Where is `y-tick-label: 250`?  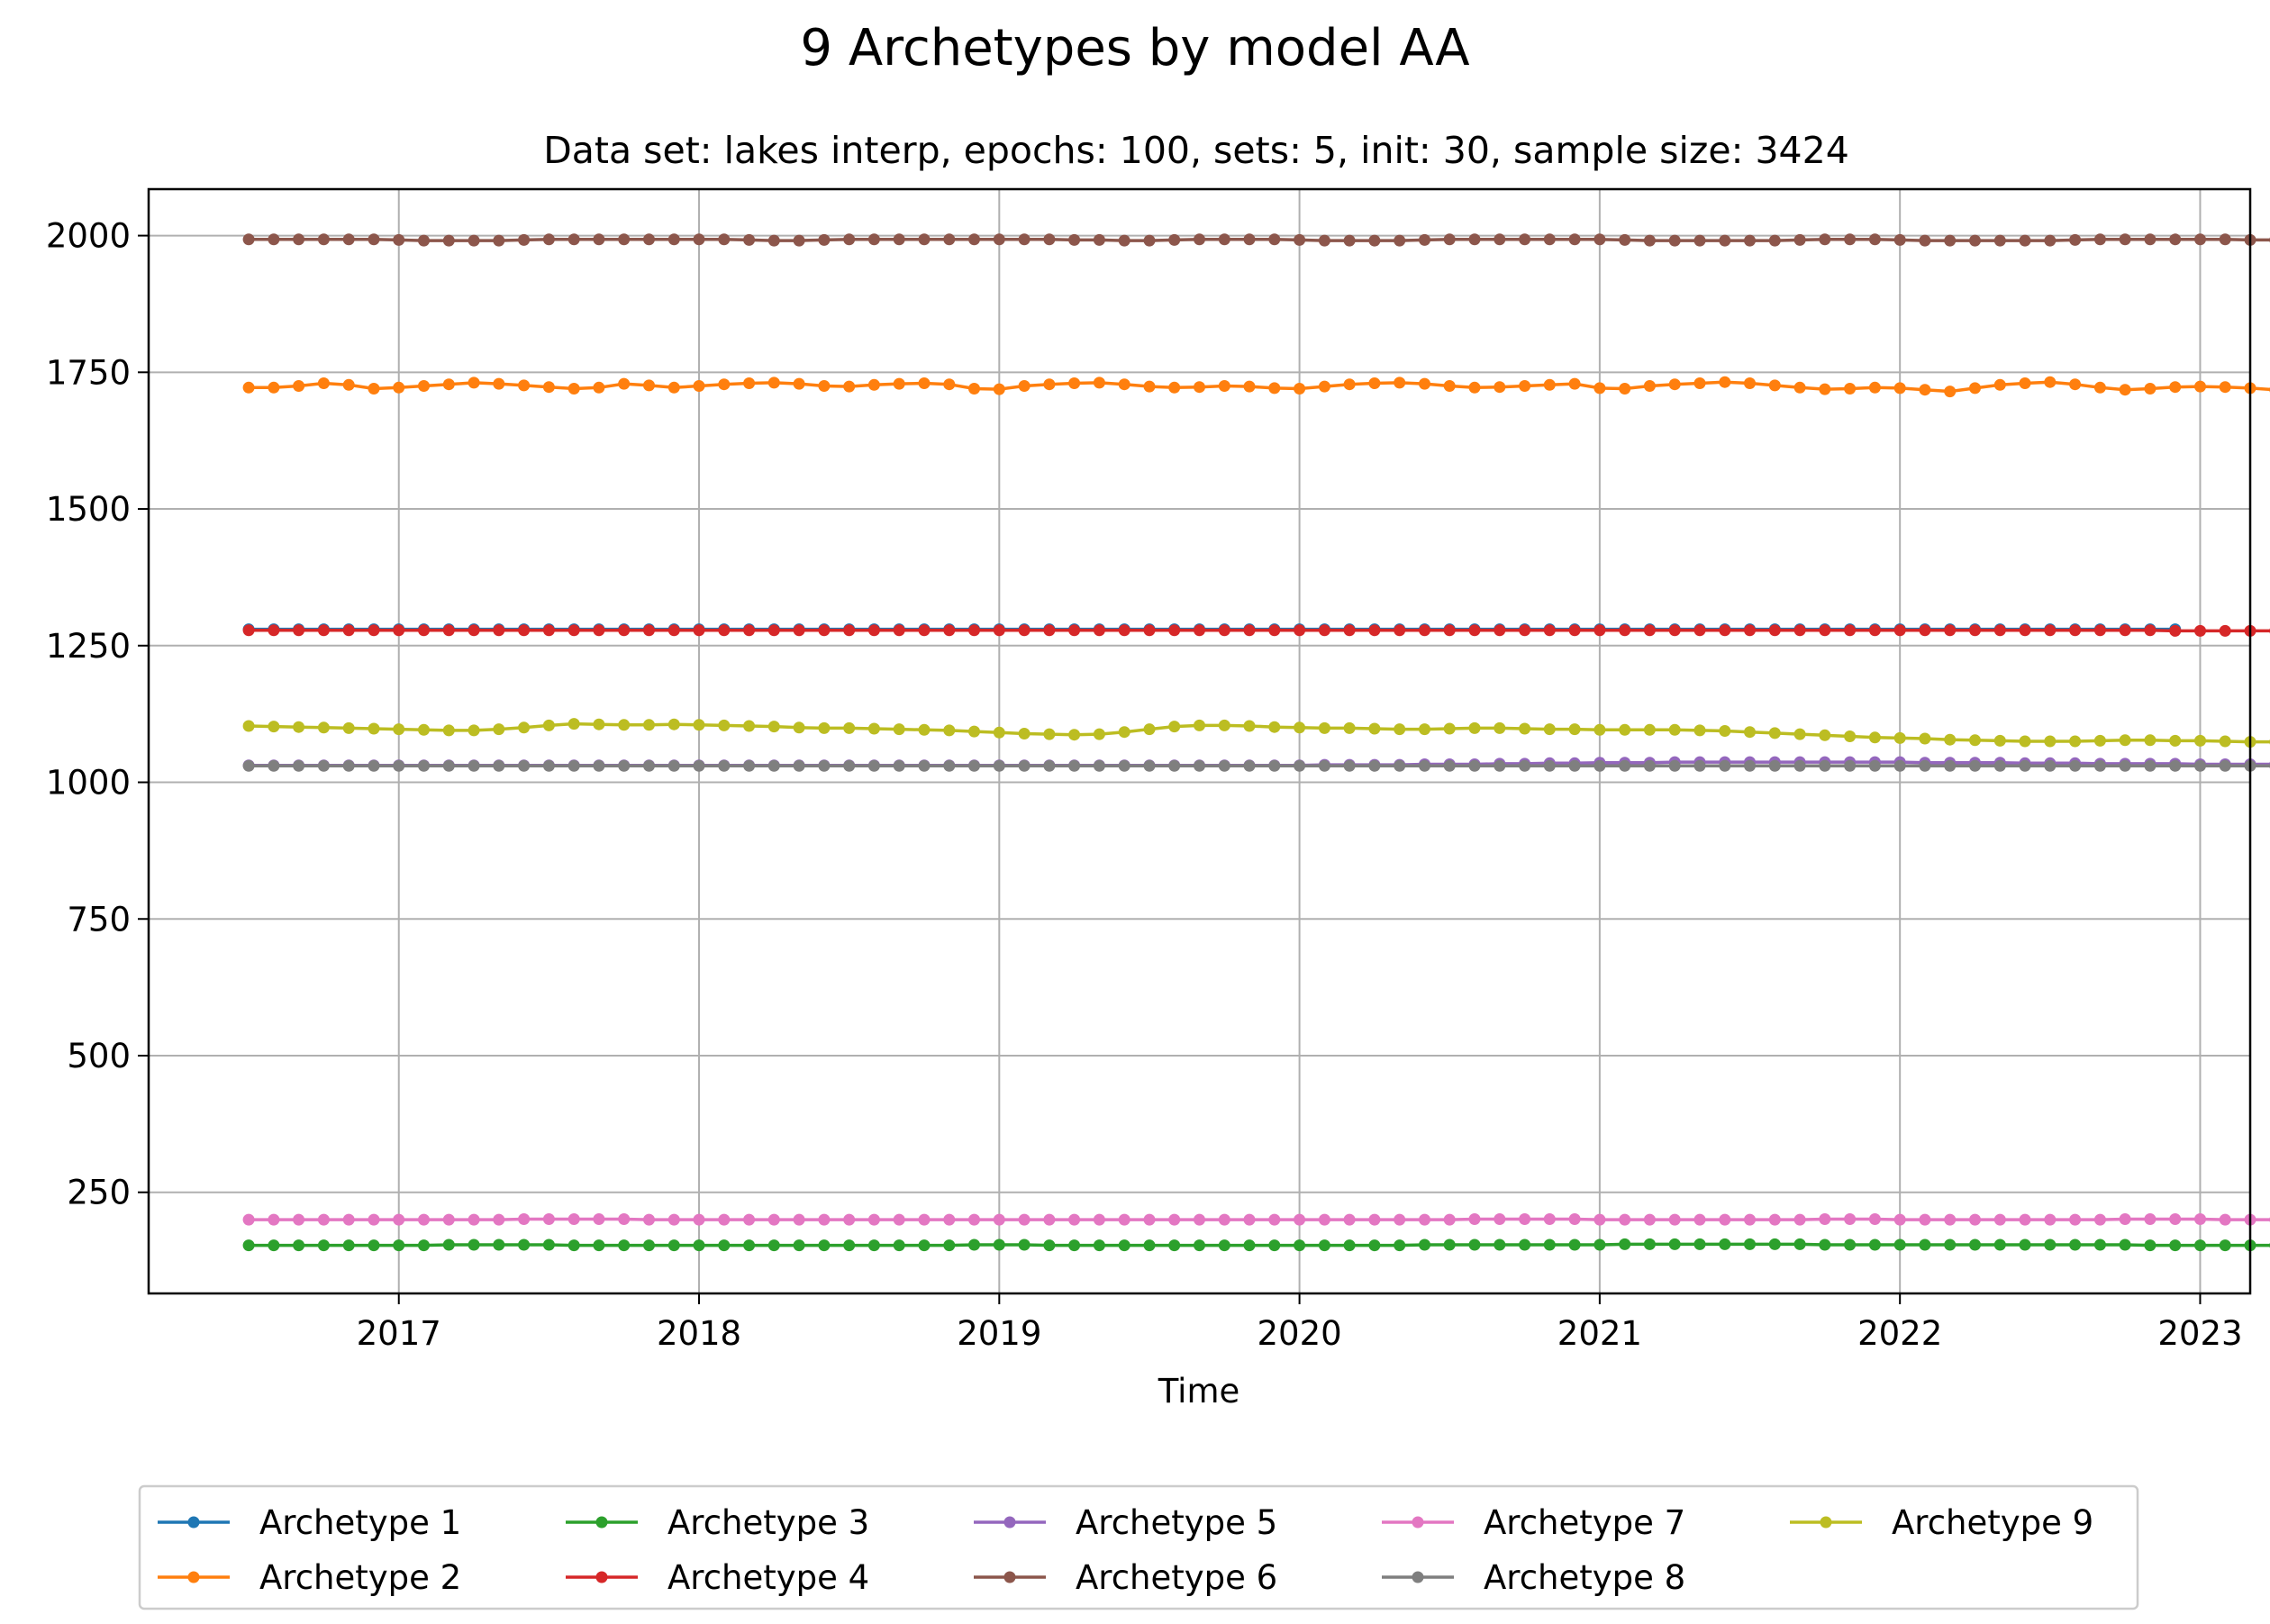
y-tick-label: 250 is located at coordinates (99, 1193).